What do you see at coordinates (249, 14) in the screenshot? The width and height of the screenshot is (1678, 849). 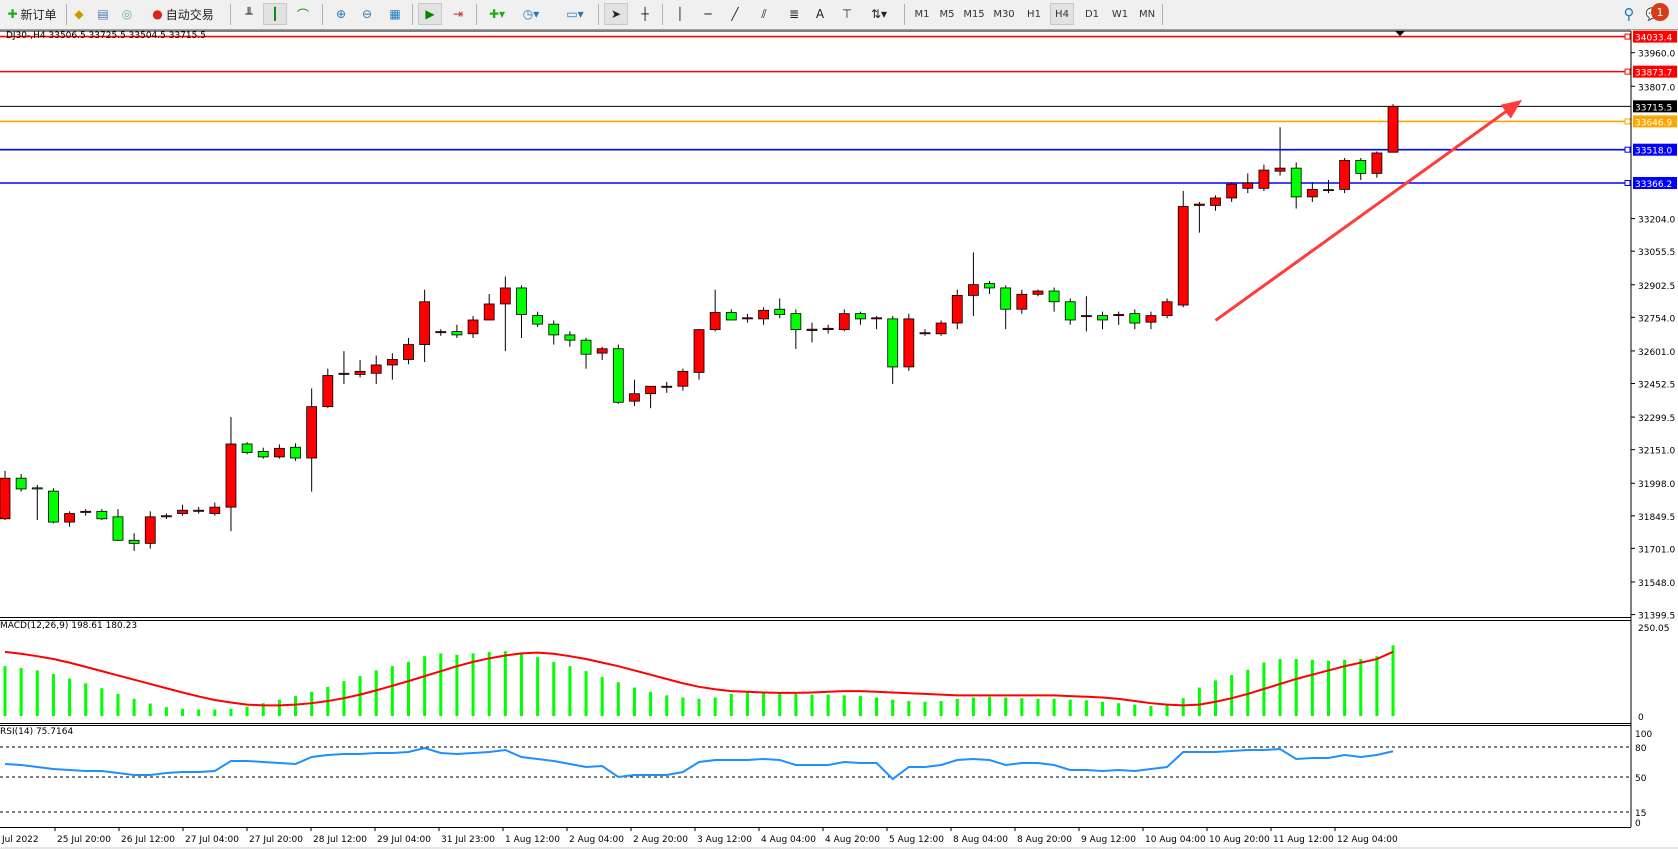 I see `bar-chart-icon: ╨` at bounding box center [249, 14].